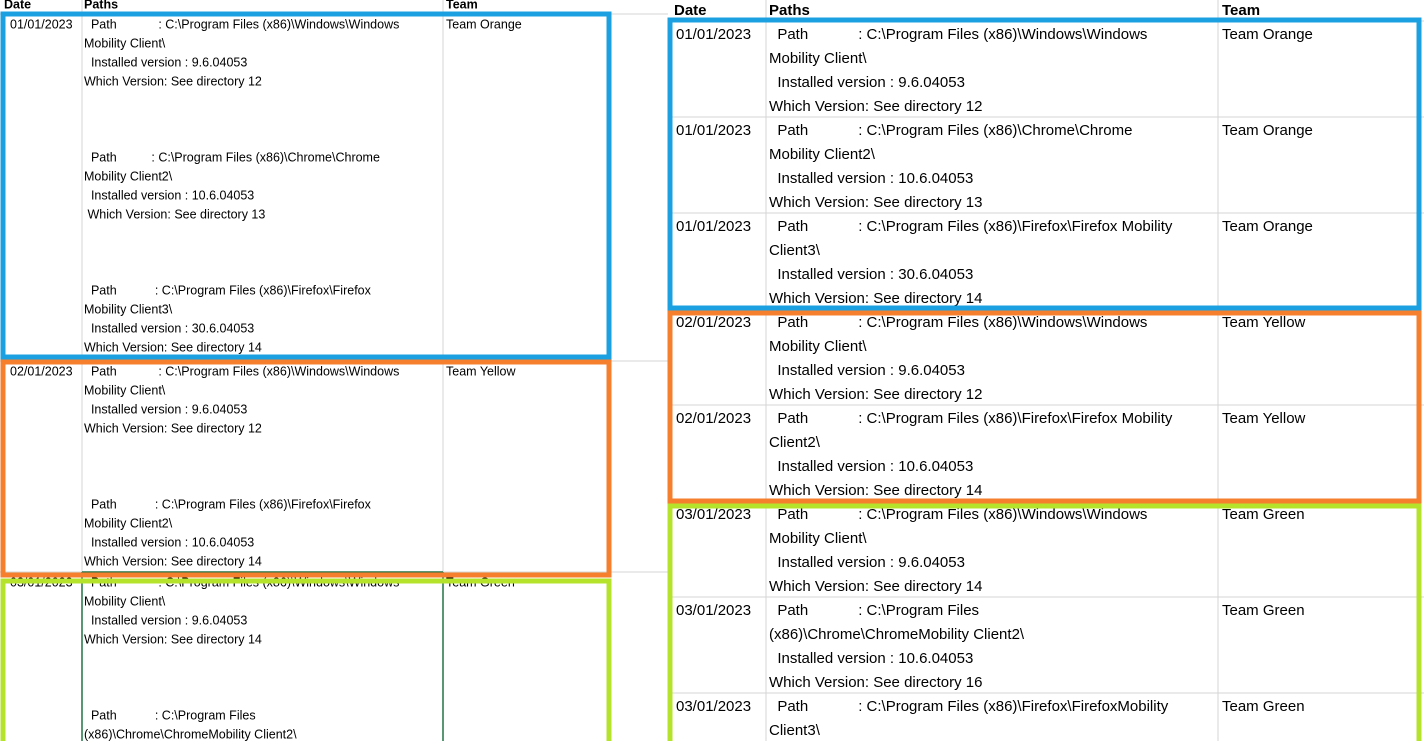  Describe the element at coordinates (795, 442) in the screenshot. I see `path-line: Client2\` at that location.